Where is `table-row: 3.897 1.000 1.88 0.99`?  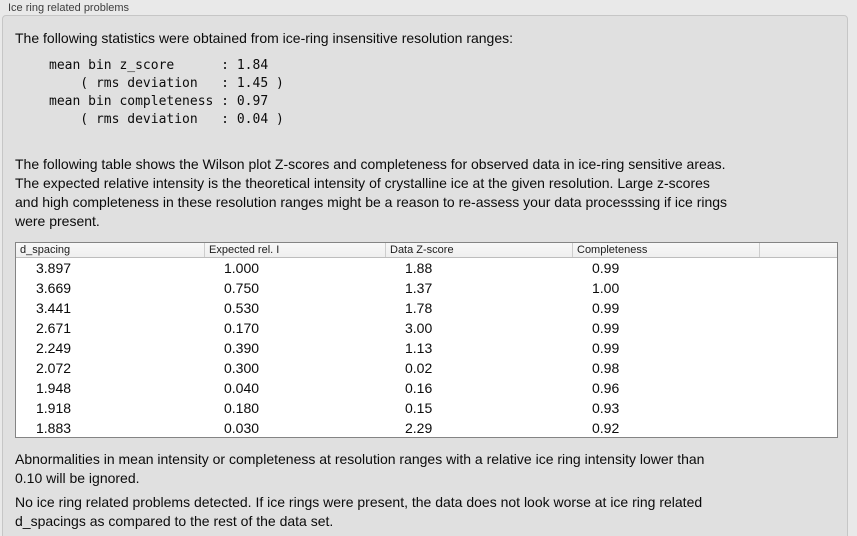 table-row: 3.897 1.000 1.88 0.99 is located at coordinates (426, 268).